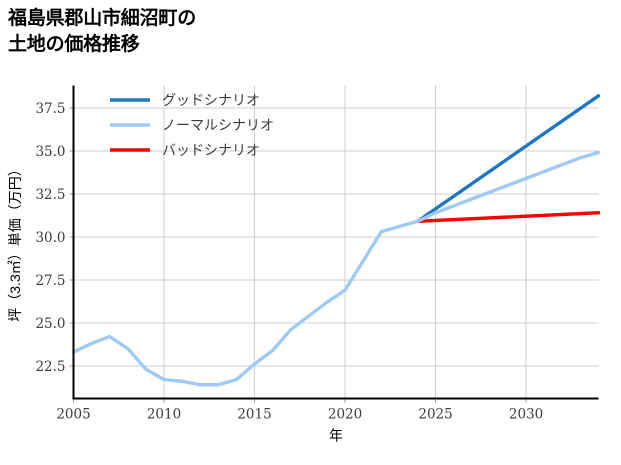  What do you see at coordinates (50, 152) in the screenshot?
I see `y-tick-label: 35.0` at bounding box center [50, 152].